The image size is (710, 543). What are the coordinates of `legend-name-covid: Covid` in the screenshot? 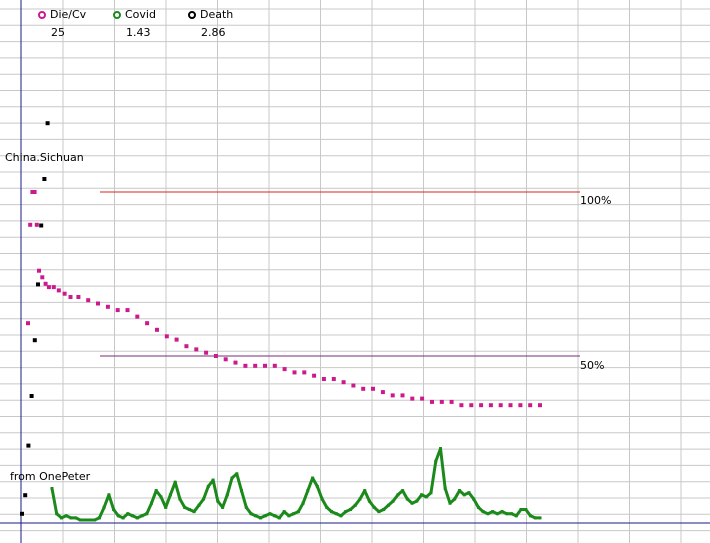 It's located at (140, 14).